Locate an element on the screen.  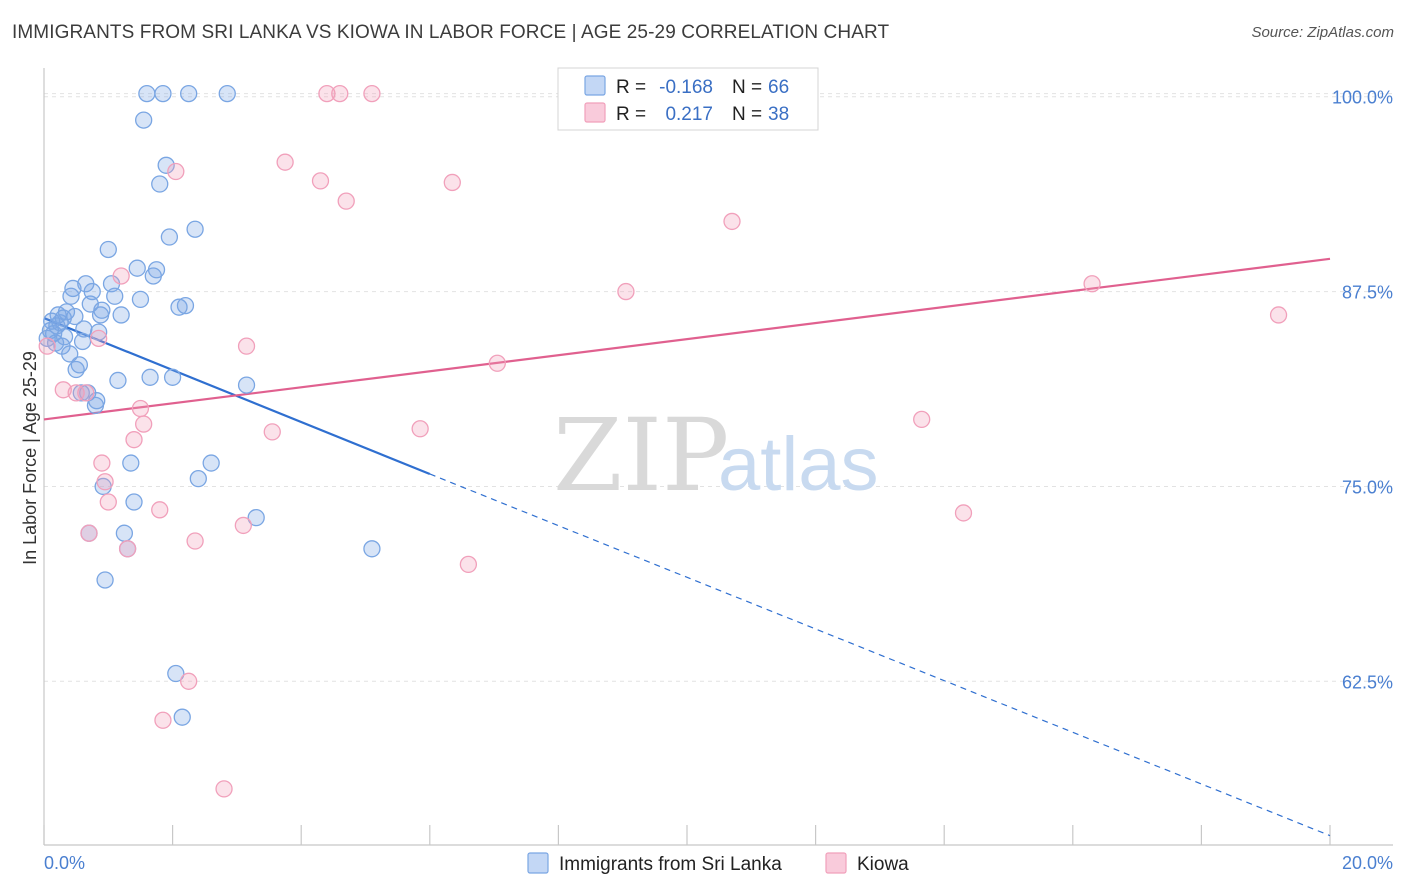
y-tick-label: 87.5% is located at coordinates (1367, 293).